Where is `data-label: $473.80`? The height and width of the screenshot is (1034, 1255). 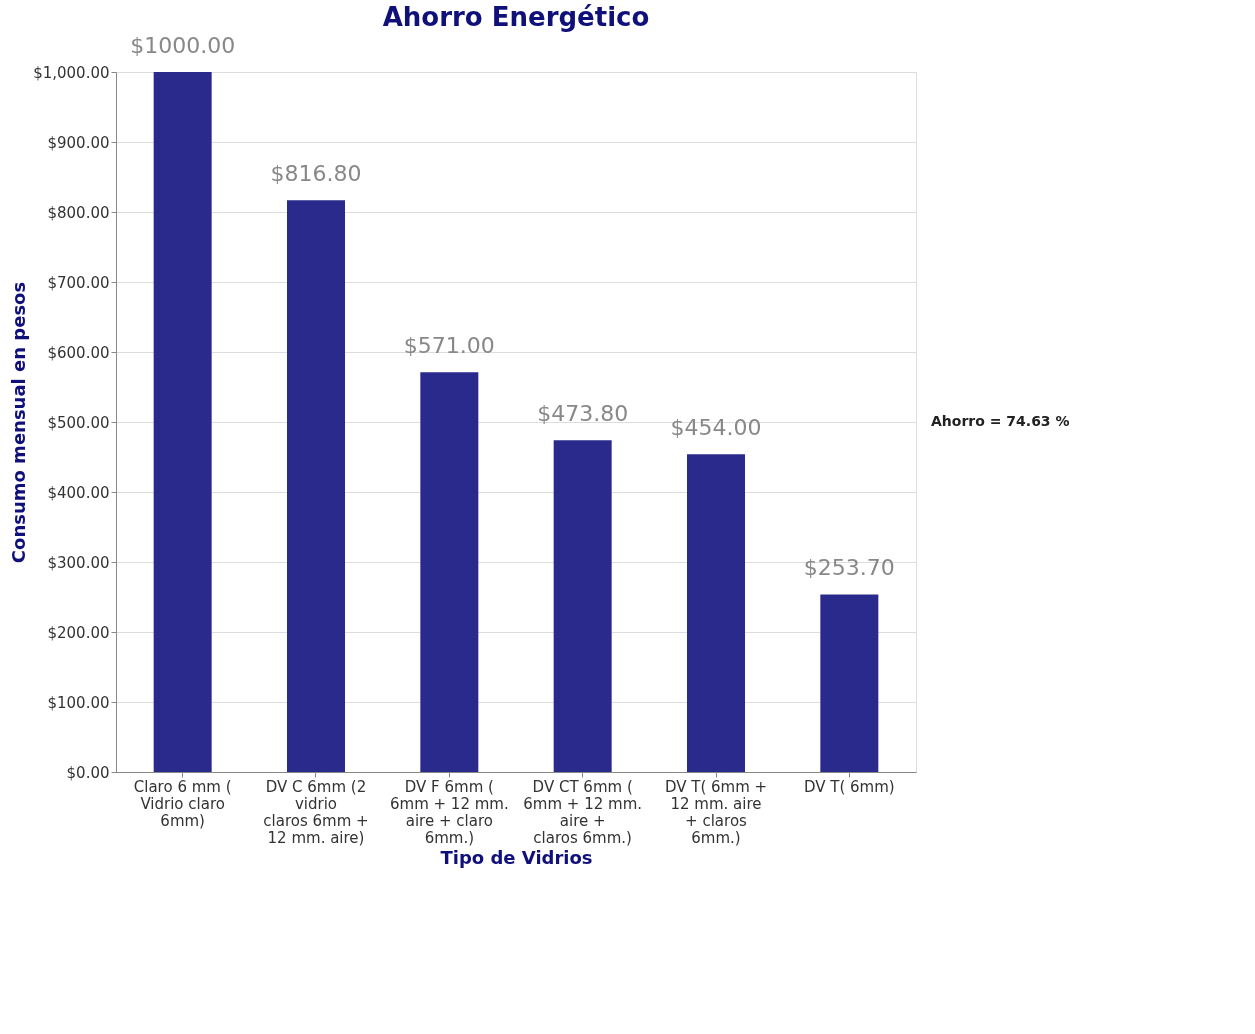
data-label: $473.80 is located at coordinates (583, 414).